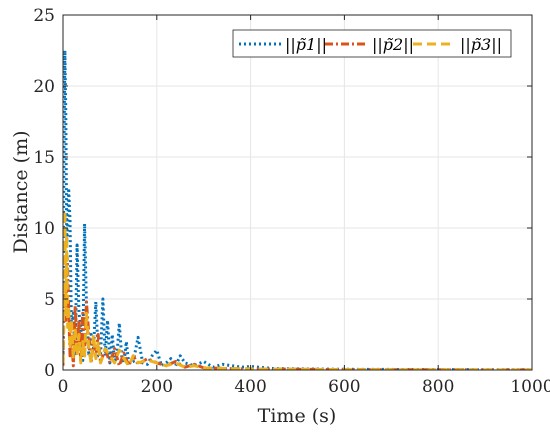  What do you see at coordinates (297, 416) in the screenshot?
I see `x-axis-title: Time (s)` at bounding box center [297, 416].